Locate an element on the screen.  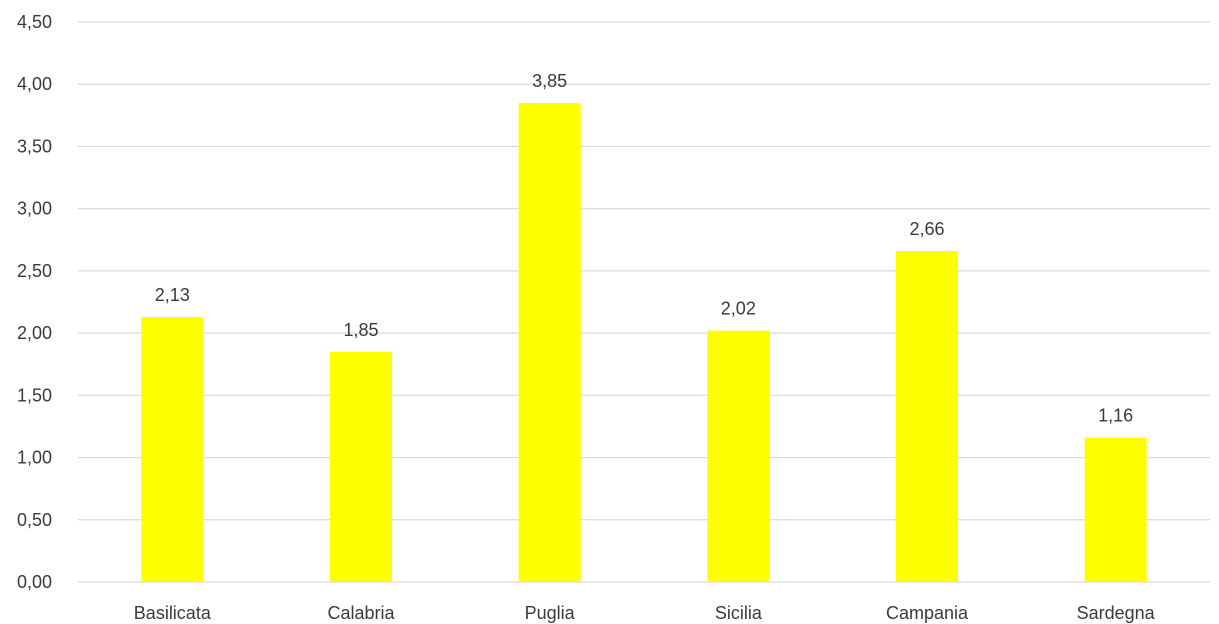
y-tick-label: 2,00 is located at coordinates (34, 333).